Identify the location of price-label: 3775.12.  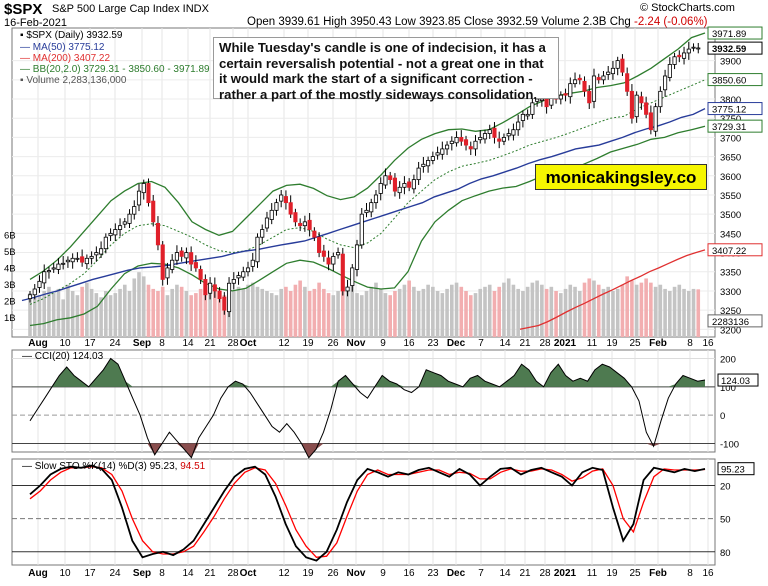
(729, 110).